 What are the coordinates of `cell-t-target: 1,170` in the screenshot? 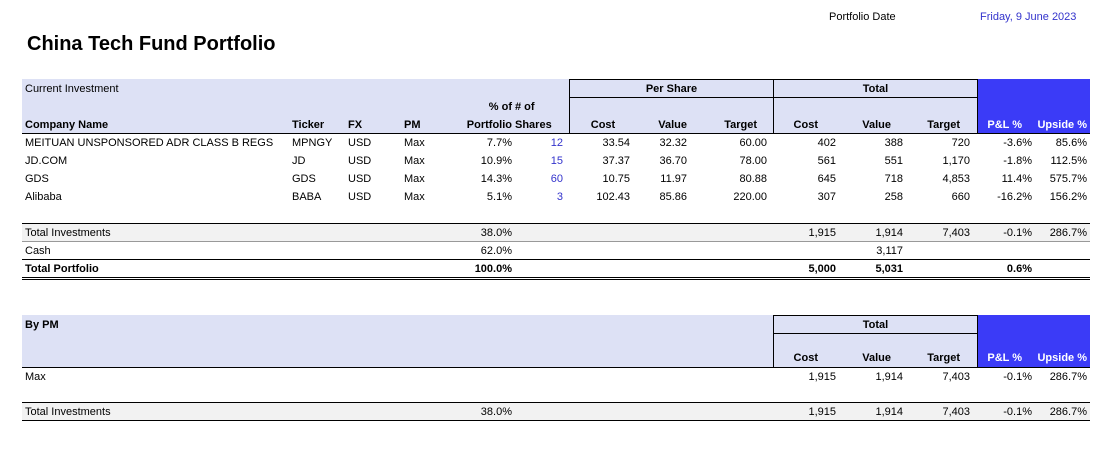 It's located at (956, 161).